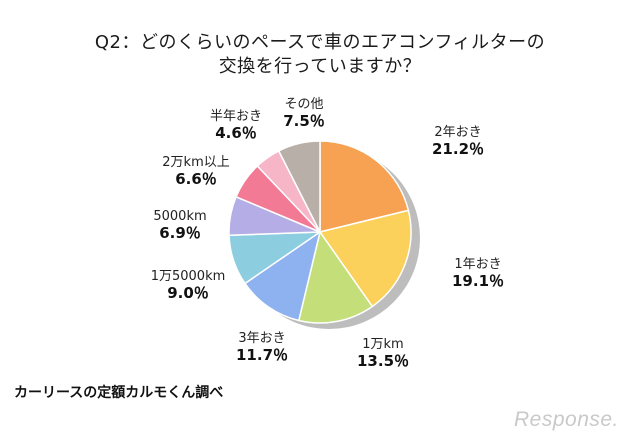  I want to click on label-15000km: 1万5000km 9.0％, so click(188, 285).